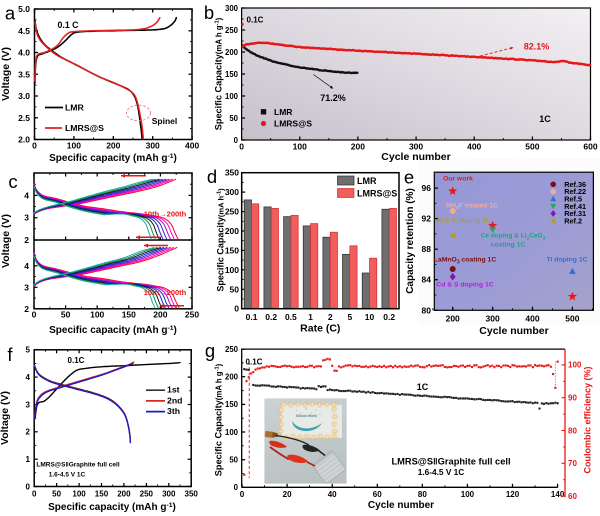 Image resolution: width=600 pixels, height=516 pixels. Describe the element at coordinates (545, 119) in the screenshot. I see `svg-text: 1C` at that location.